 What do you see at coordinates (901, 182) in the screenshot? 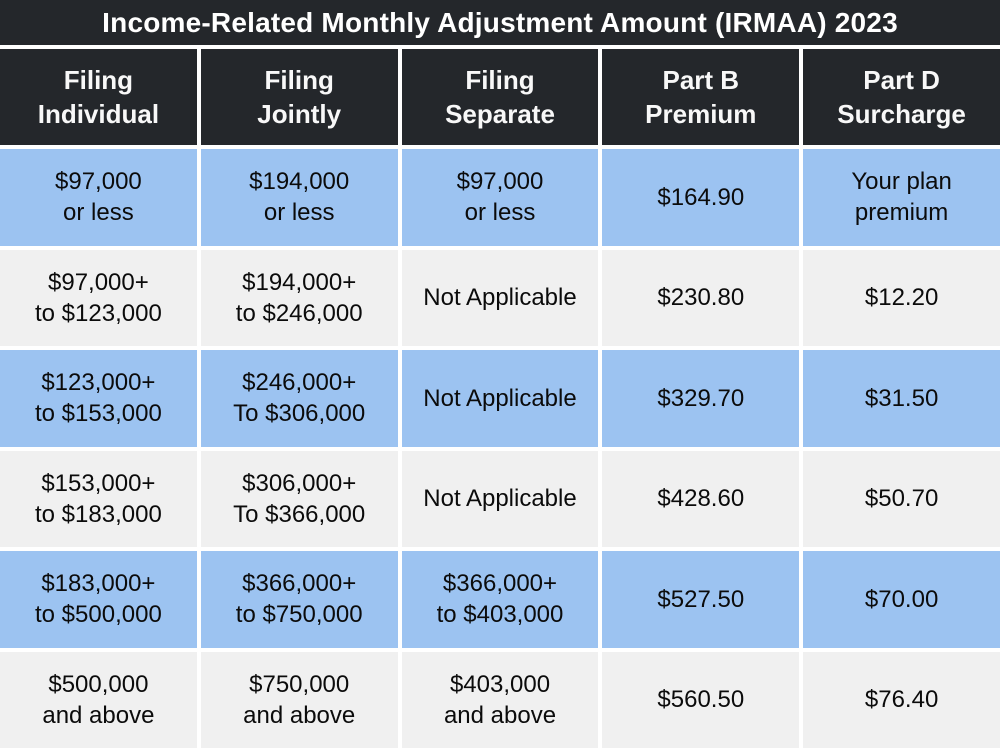
I see `cell-line: Your plan` at bounding box center [901, 182].